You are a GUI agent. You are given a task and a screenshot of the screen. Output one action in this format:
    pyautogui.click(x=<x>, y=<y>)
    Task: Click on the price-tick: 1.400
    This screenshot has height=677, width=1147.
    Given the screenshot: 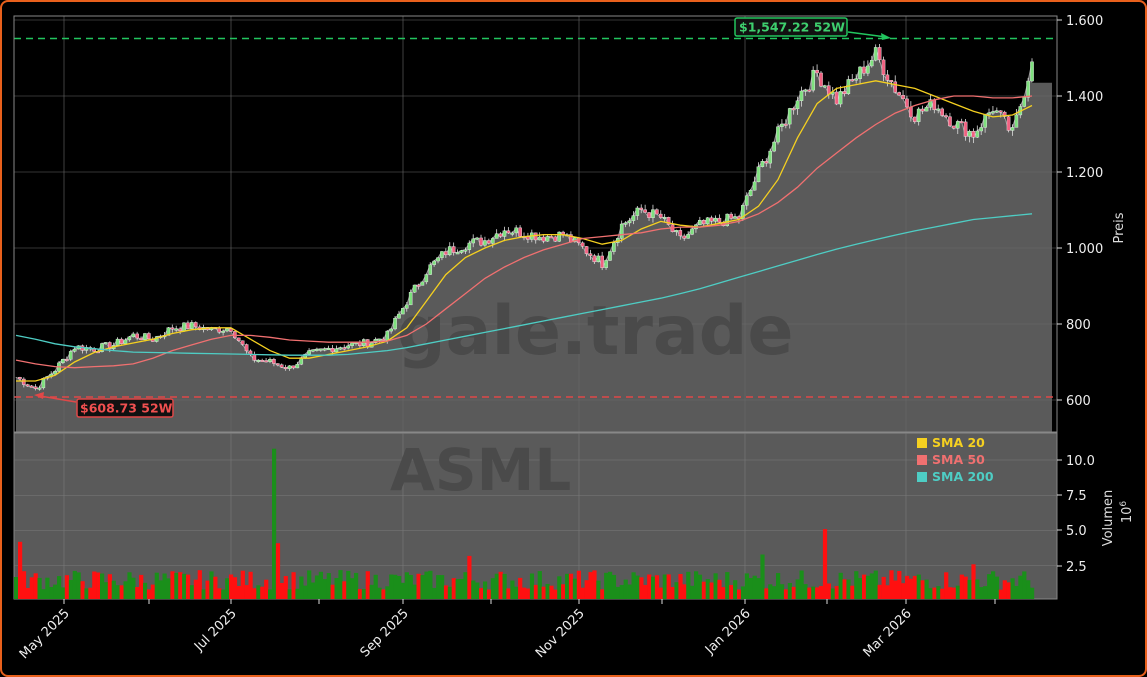 What is the action you would take?
    pyautogui.click(x=1080, y=97)
    